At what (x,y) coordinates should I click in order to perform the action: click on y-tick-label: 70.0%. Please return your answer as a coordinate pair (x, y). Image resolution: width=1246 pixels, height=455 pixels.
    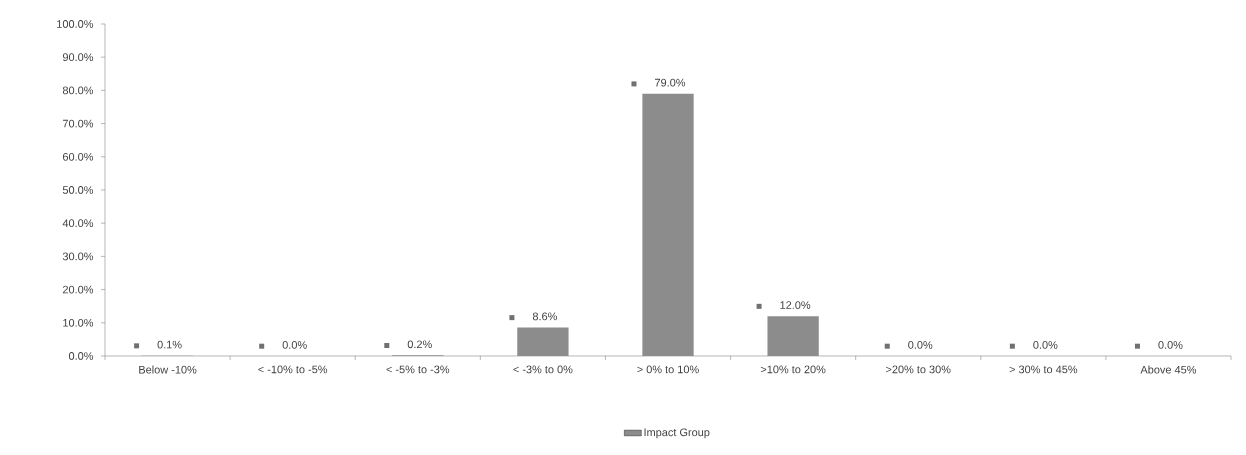
    Looking at the image, I should click on (78, 123).